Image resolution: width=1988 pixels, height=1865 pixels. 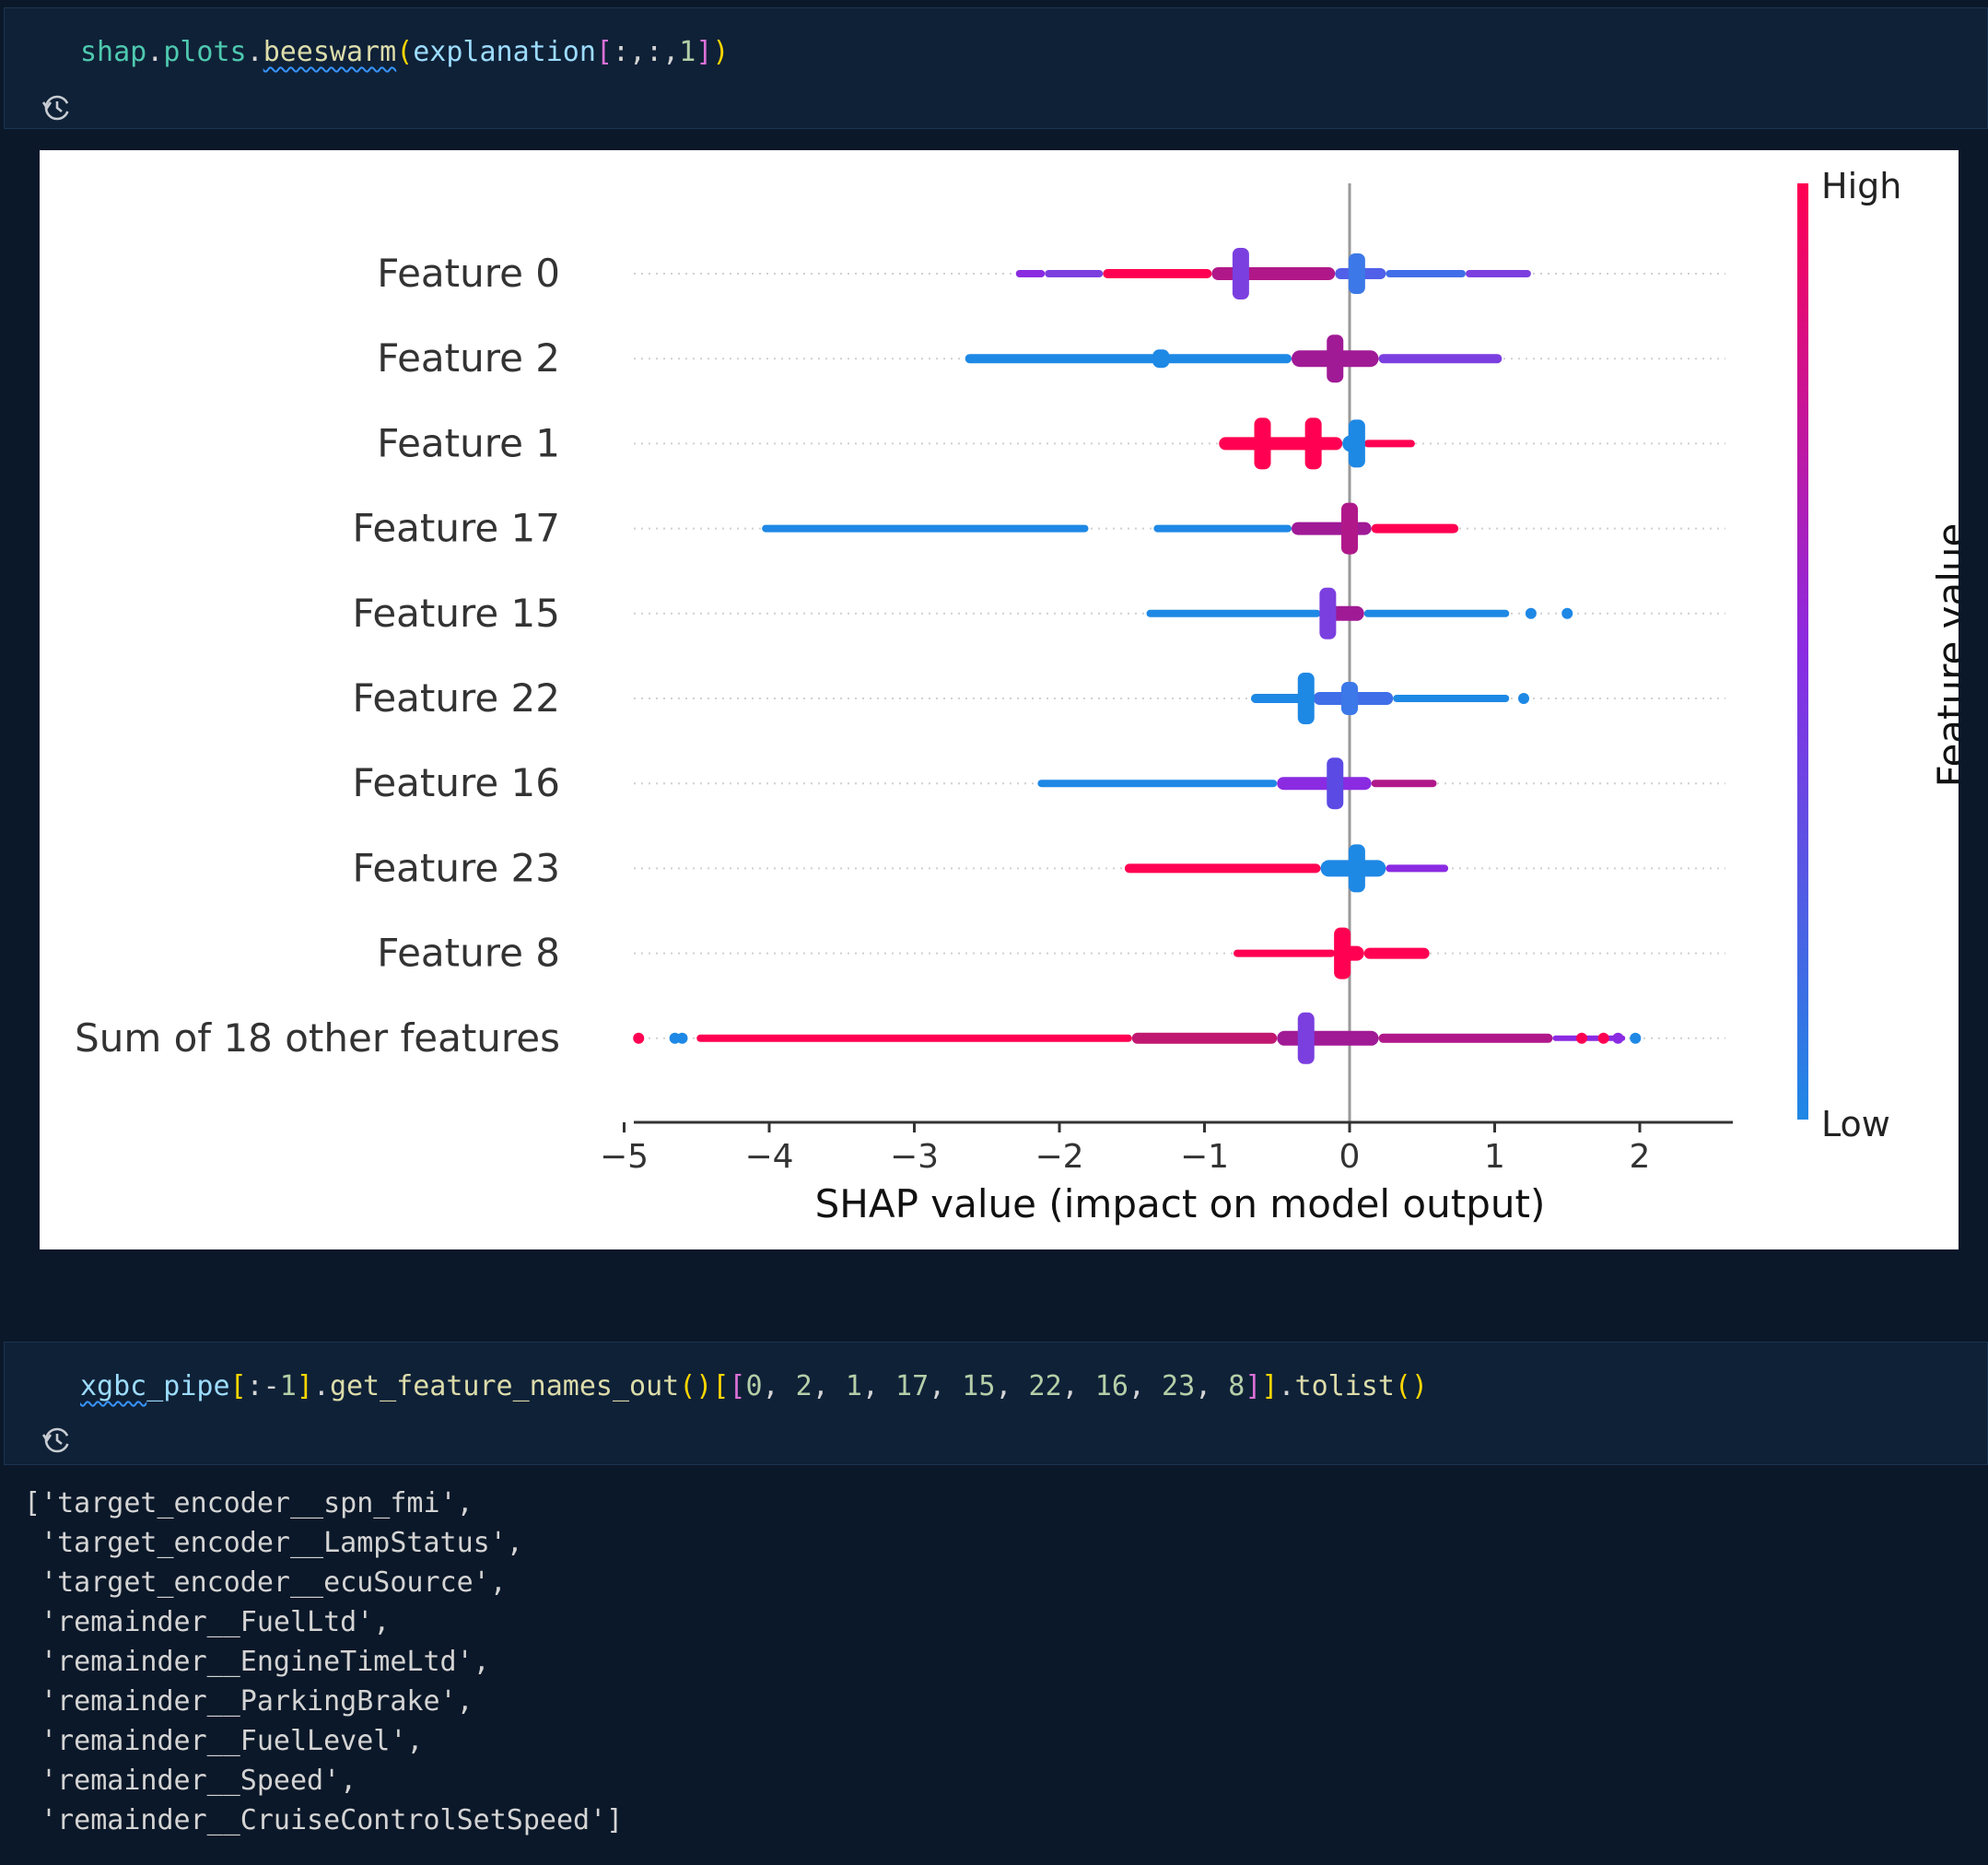 What do you see at coordinates (1059, 1157) in the screenshot?
I see `x-tick-label: −2` at bounding box center [1059, 1157].